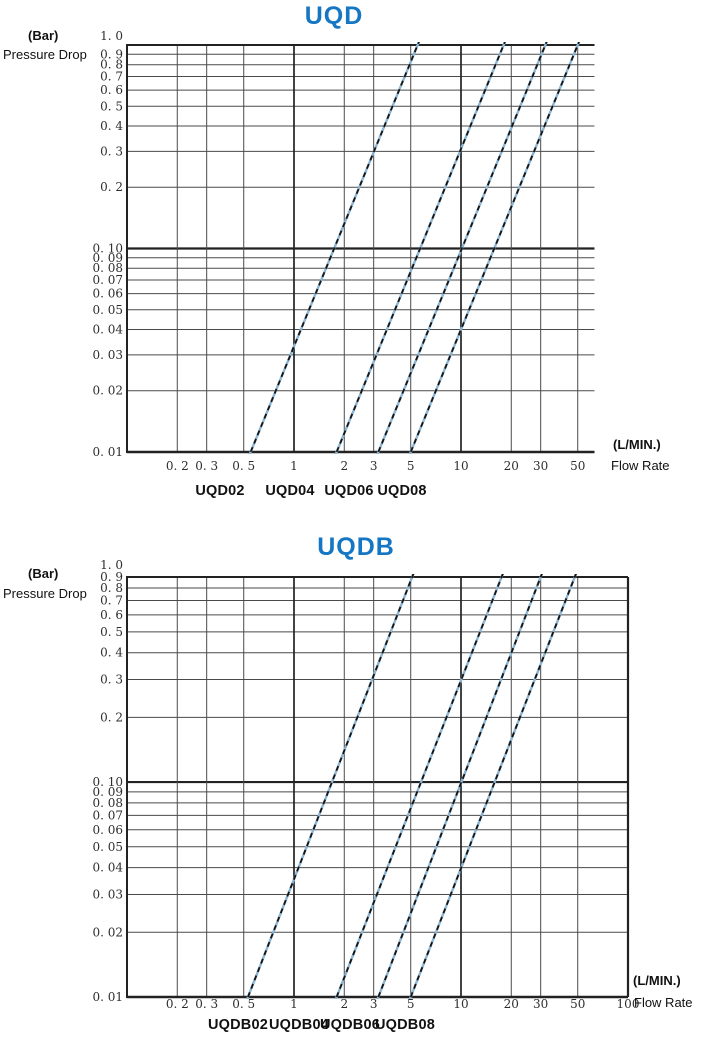 The width and height of the screenshot is (718, 1039). I want to click on uqdb-flow-unit-label: (L/MIN.), so click(657, 980).